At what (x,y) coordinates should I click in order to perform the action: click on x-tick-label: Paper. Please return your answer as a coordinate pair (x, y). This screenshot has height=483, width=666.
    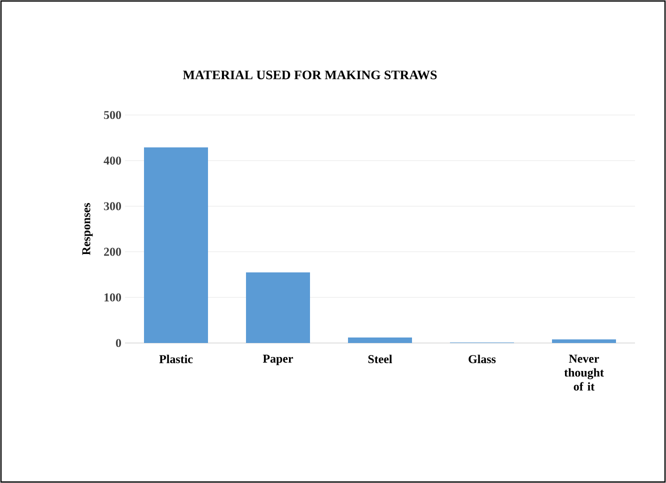
    Looking at the image, I should click on (278, 360).